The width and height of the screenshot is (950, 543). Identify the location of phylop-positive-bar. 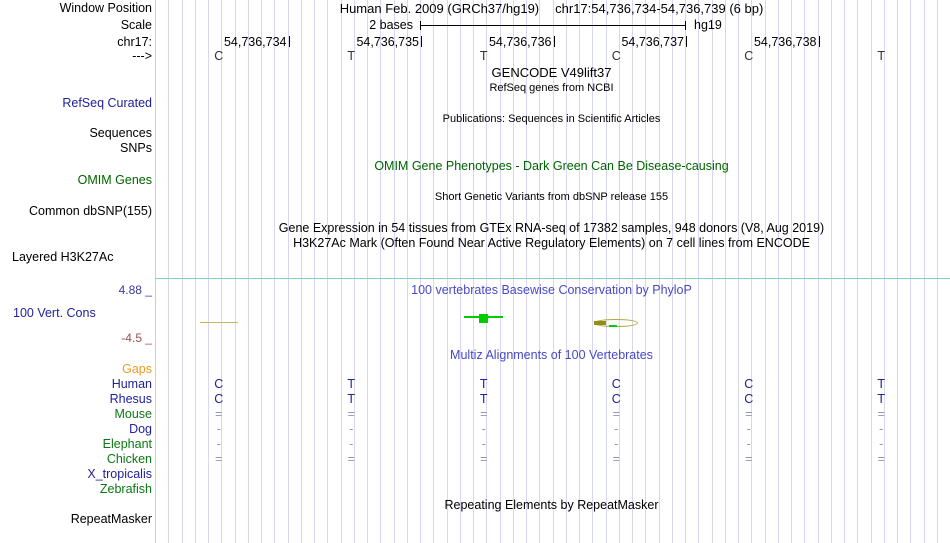
(483, 318).